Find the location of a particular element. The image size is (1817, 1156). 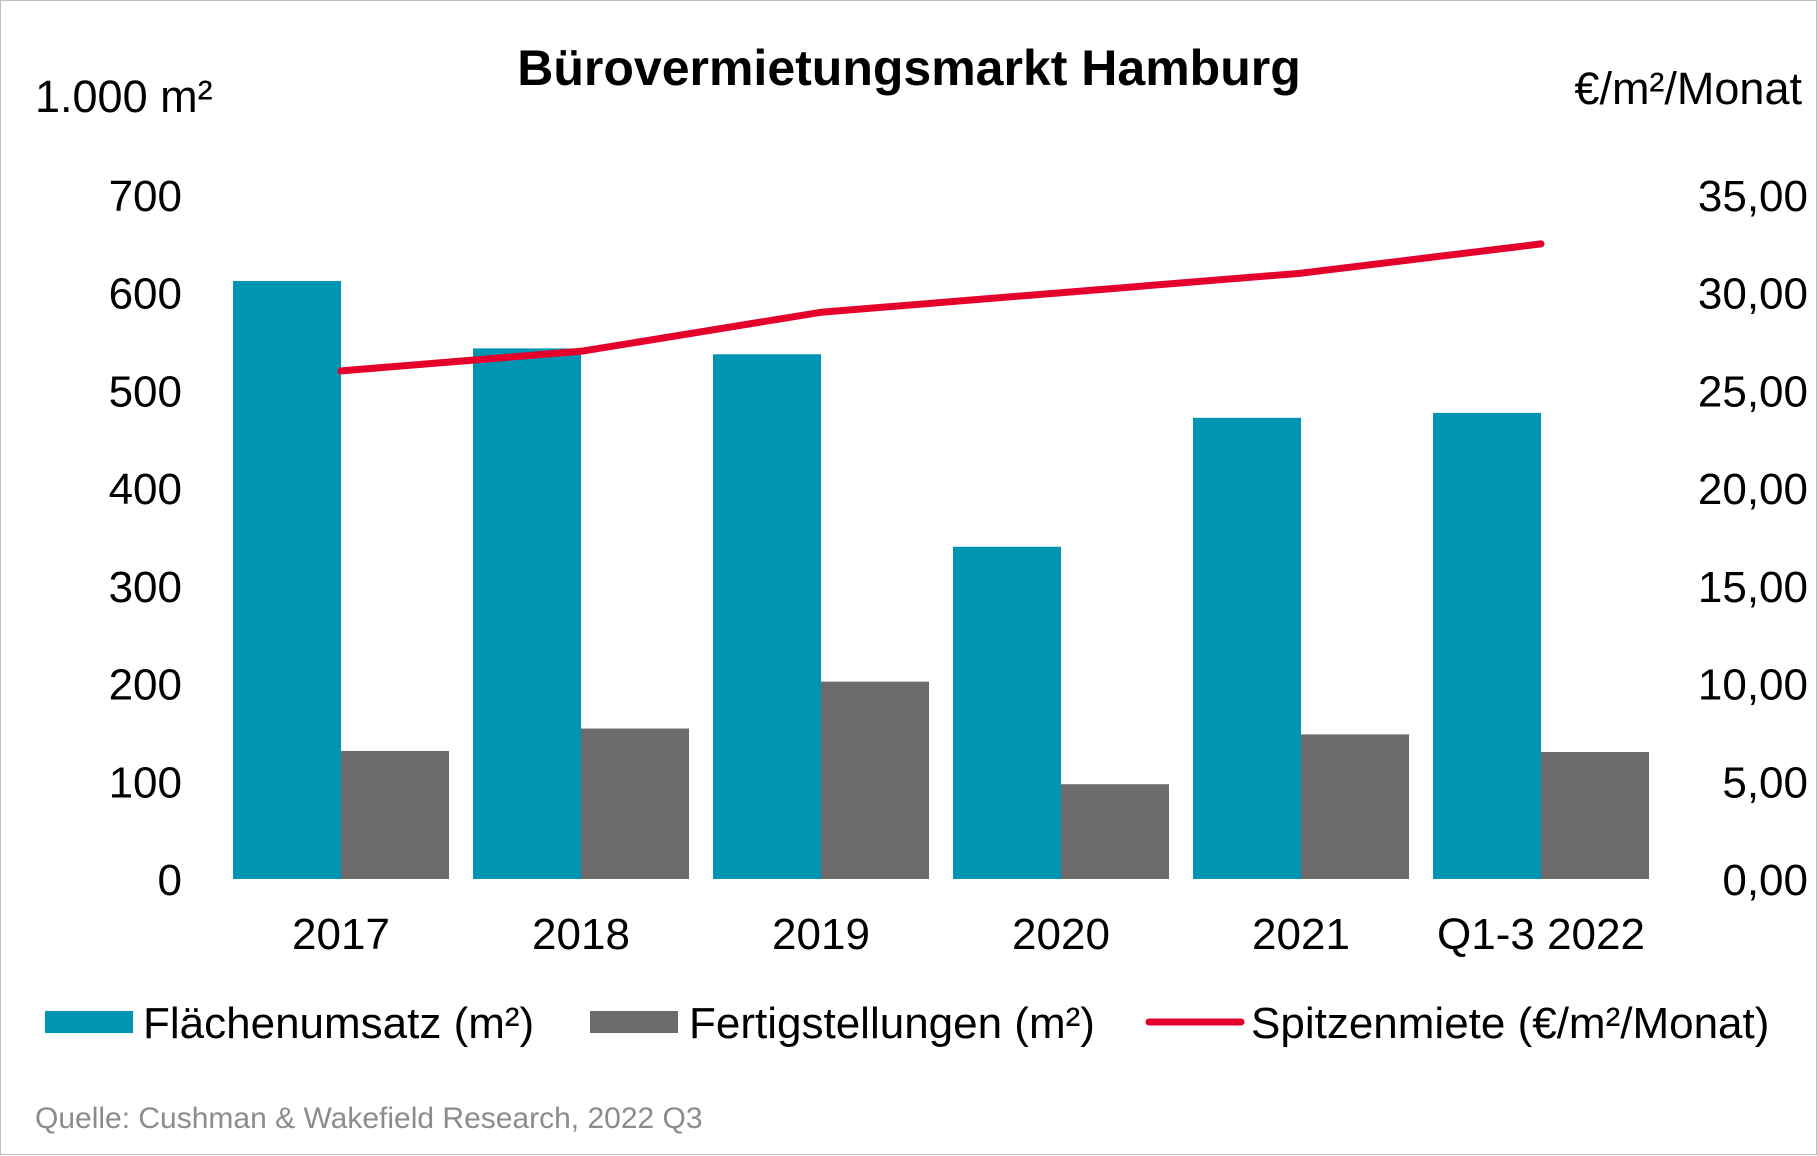

x-category-label: Q1-3 2022 is located at coordinates (1541, 934).